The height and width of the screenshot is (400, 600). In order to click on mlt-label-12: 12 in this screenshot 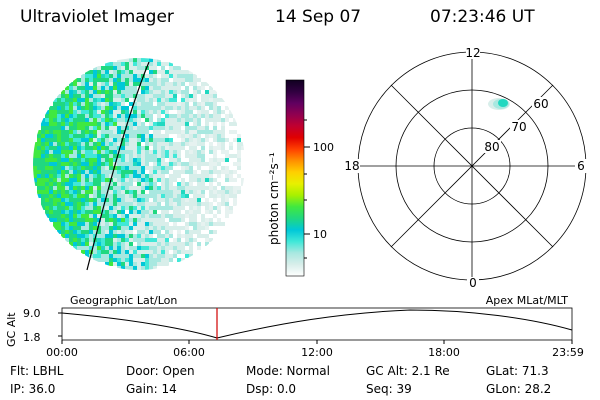, I will do `click(472, 53)`.